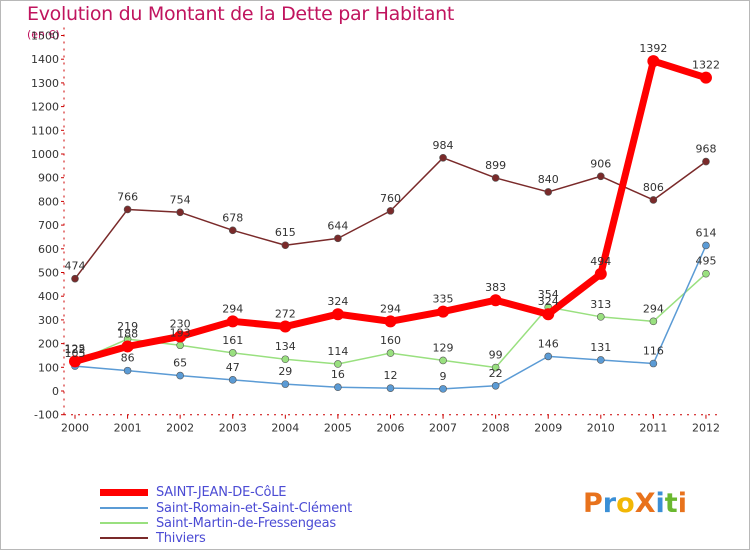 Image resolution: width=750 pixels, height=550 pixels. Describe the element at coordinates (226, 508) in the screenshot. I see `legend-item: Saint-Romain-et-Saint-Clément` at that location.